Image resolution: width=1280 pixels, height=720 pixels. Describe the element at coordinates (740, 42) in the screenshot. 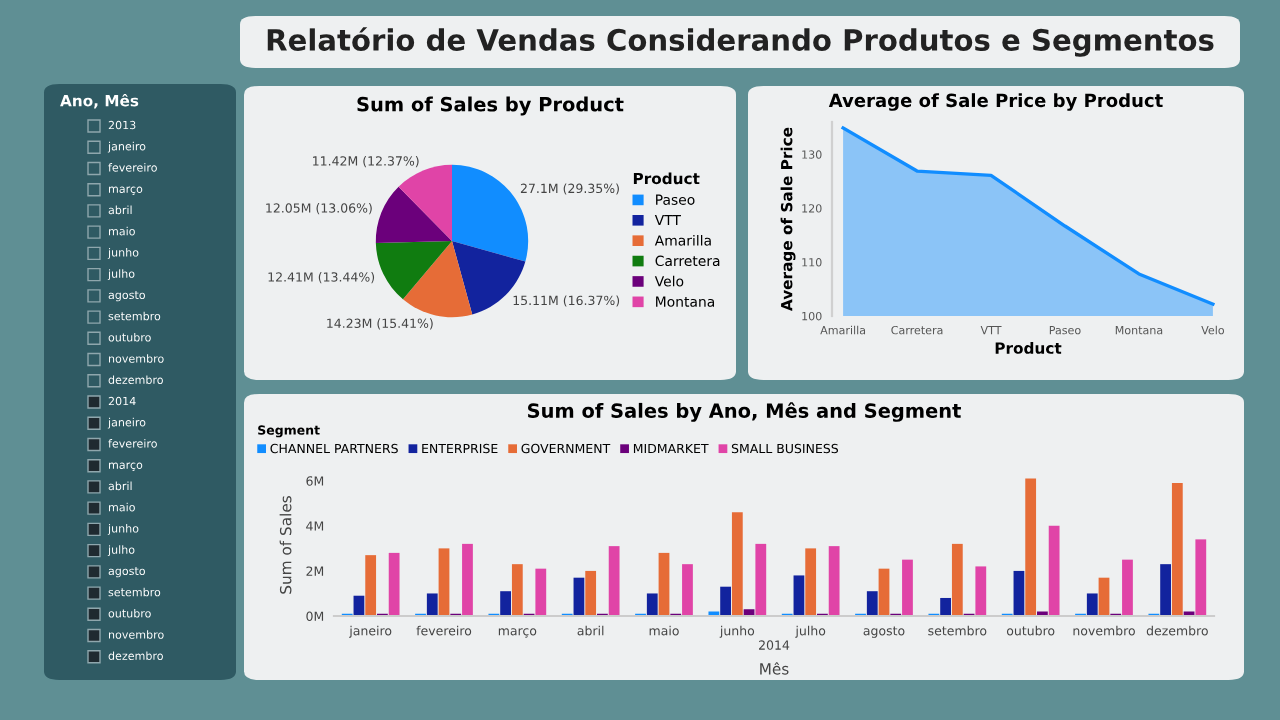

I see `text: Relatório de Vendas Considerando Produtos e Segmentos` at that location.